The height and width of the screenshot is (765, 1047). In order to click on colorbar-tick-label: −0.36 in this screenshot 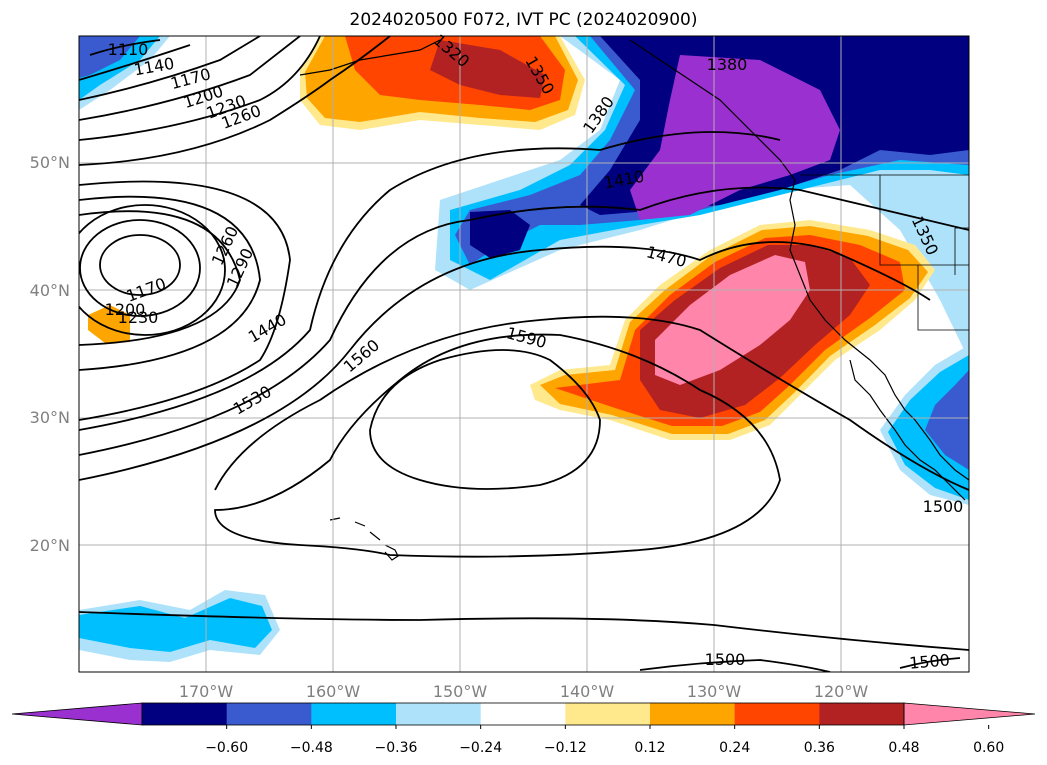, I will do `click(396, 748)`.